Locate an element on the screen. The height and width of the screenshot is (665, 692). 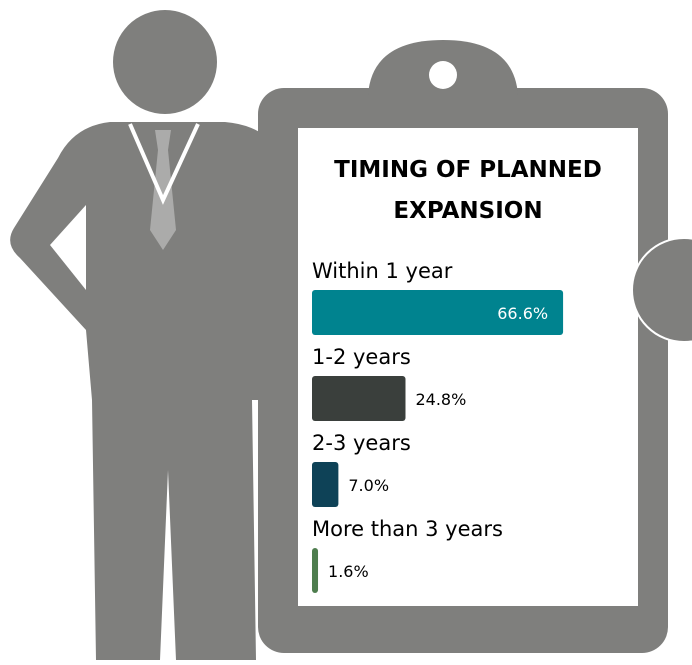
value-label: 1.6% is located at coordinates (348, 571).